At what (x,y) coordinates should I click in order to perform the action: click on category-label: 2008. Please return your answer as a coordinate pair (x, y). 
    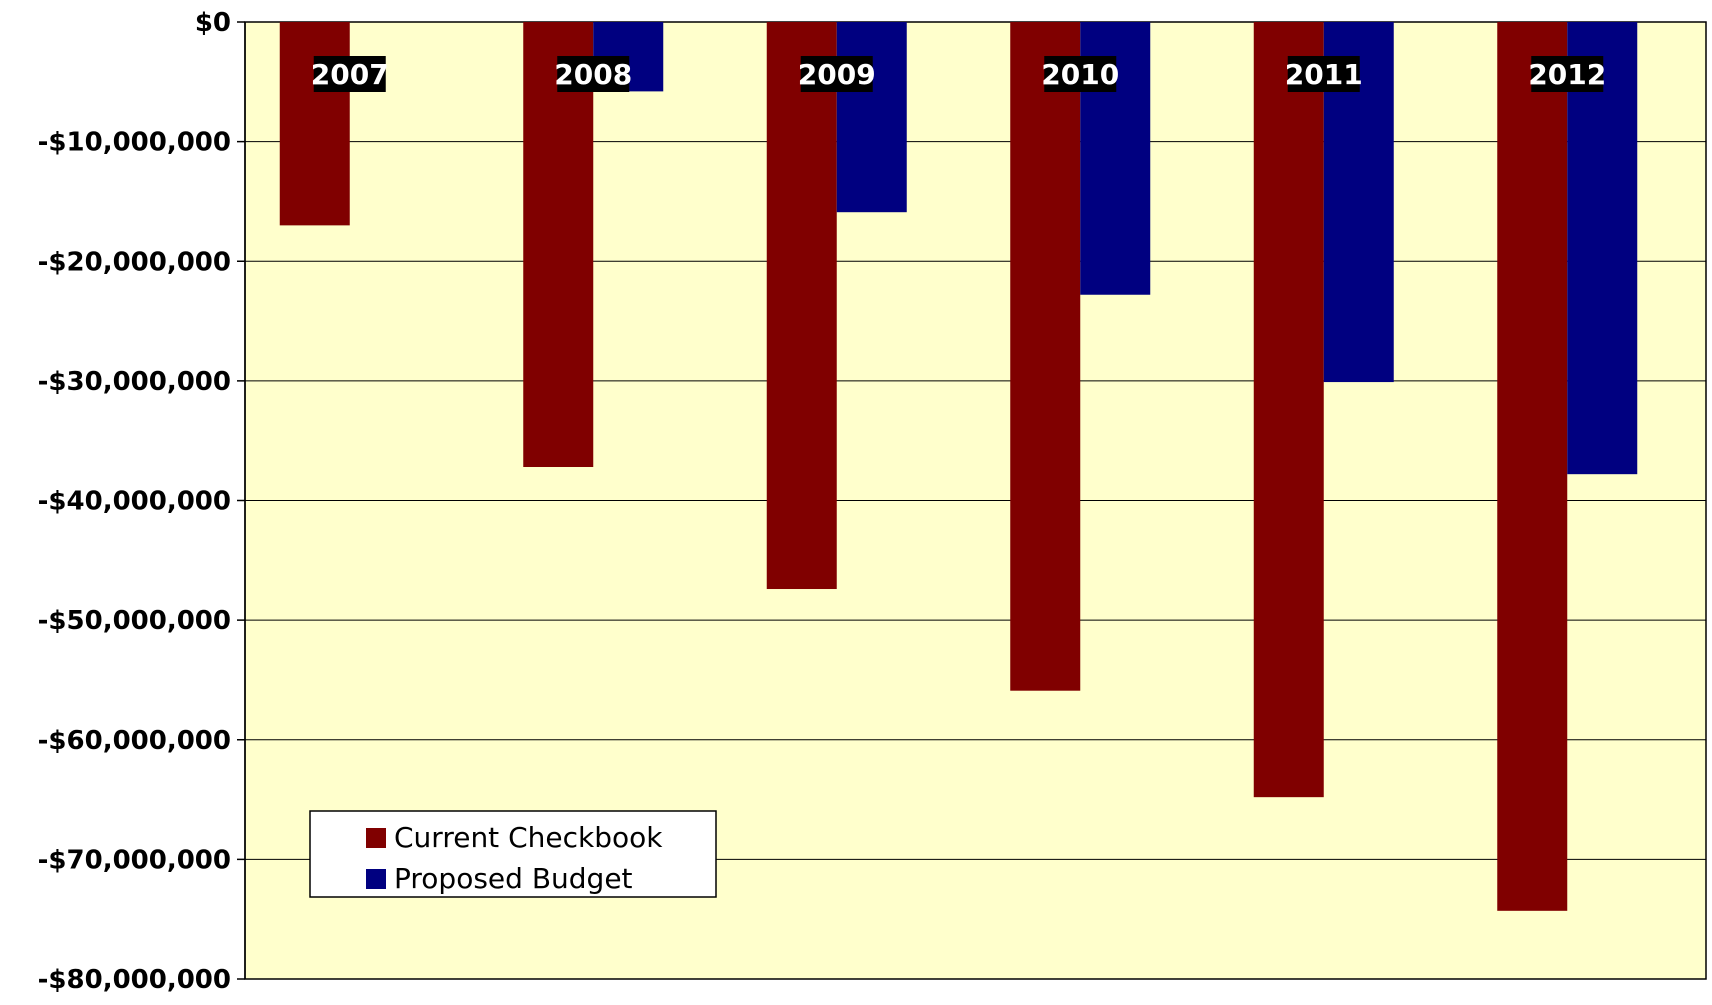
    Looking at the image, I should click on (593, 74).